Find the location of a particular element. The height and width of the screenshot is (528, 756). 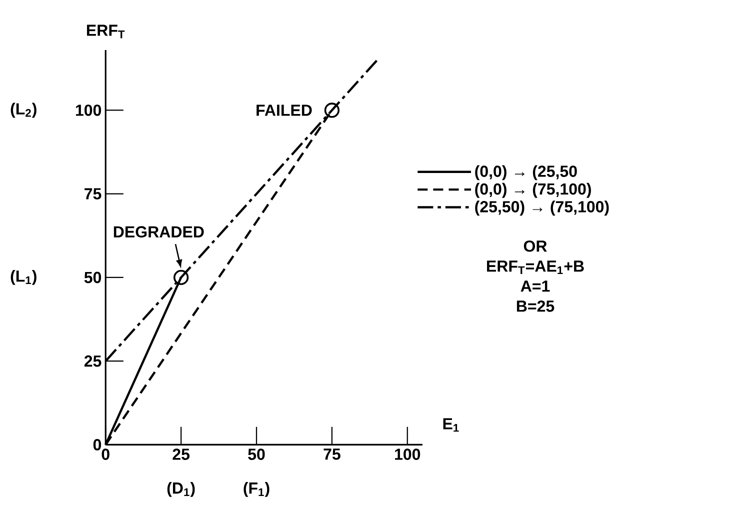

y-axis-title: ERF$_{T}$ is located at coordinates (106, 31).